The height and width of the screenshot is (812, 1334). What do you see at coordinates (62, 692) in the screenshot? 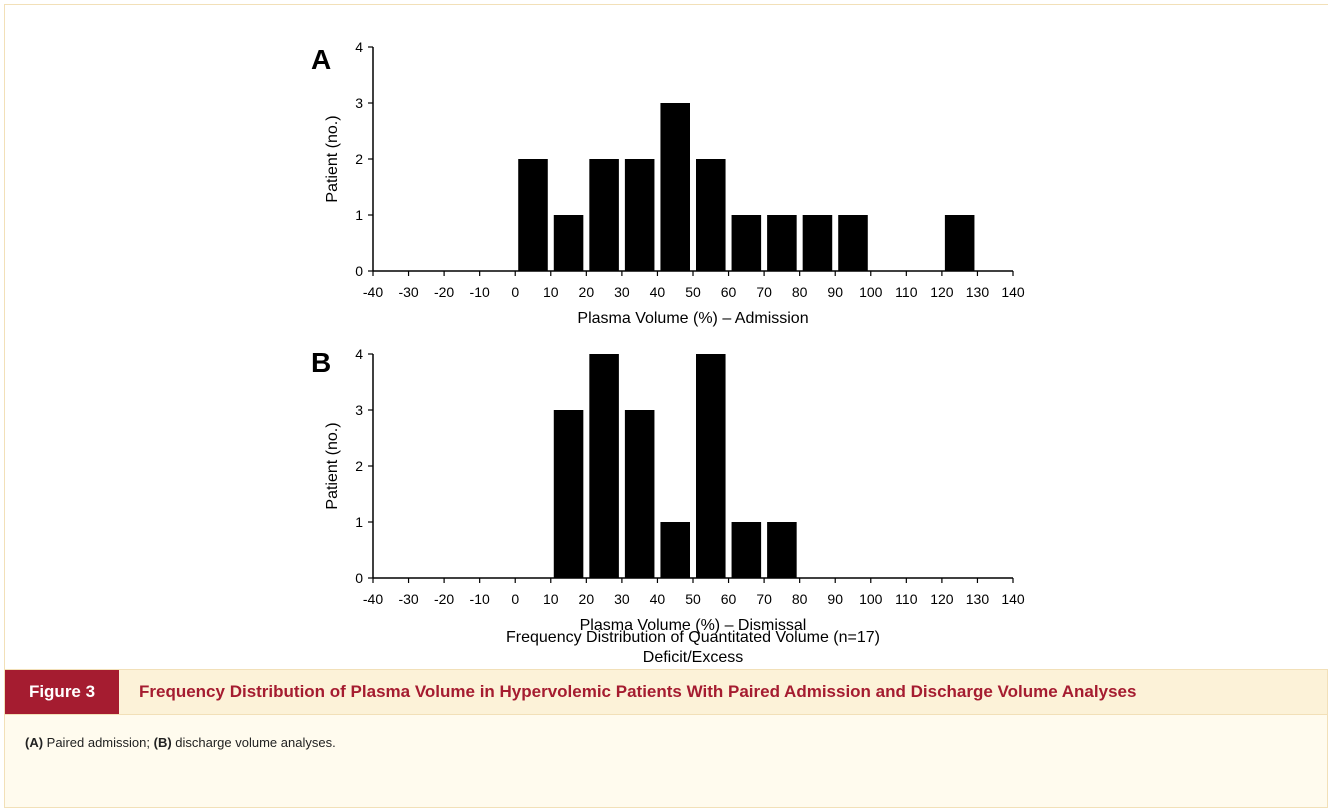
I see `figure-tag: Figure 3` at bounding box center [62, 692].